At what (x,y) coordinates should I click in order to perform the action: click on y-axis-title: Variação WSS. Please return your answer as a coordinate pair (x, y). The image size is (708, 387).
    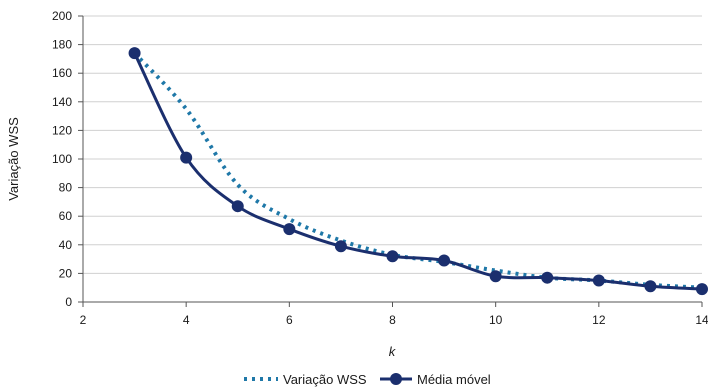
    Looking at the image, I should click on (13, 159).